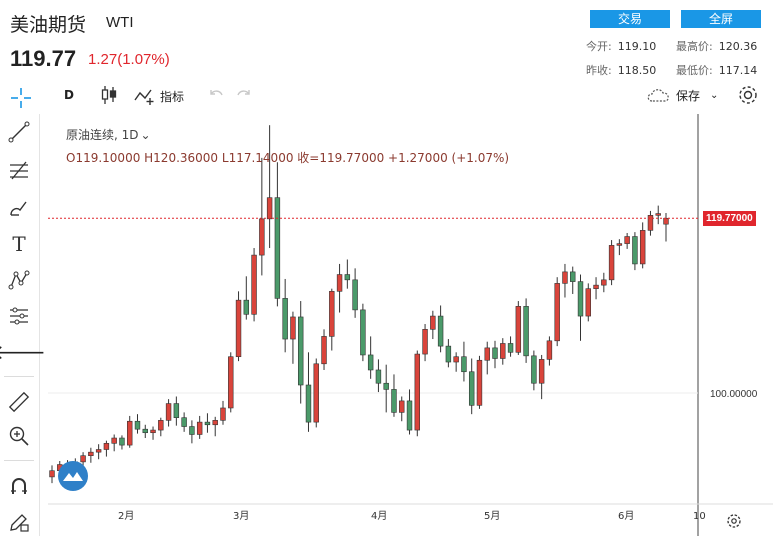 This screenshot has width=773, height=536. I want to click on brand-logo, so click(73, 476).